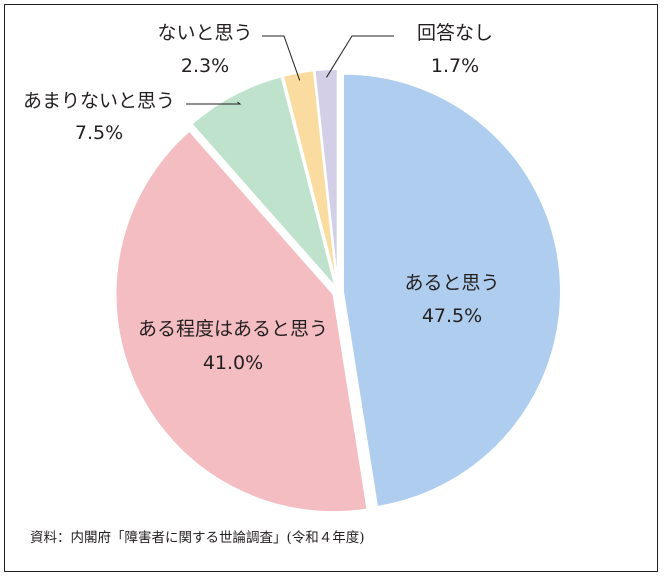 The height and width of the screenshot is (578, 664). What do you see at coordinates (233, 329) in the screenshot?
I see `slice-label-1-name: ある程度はあると思う` at bounding box center [233, 329].